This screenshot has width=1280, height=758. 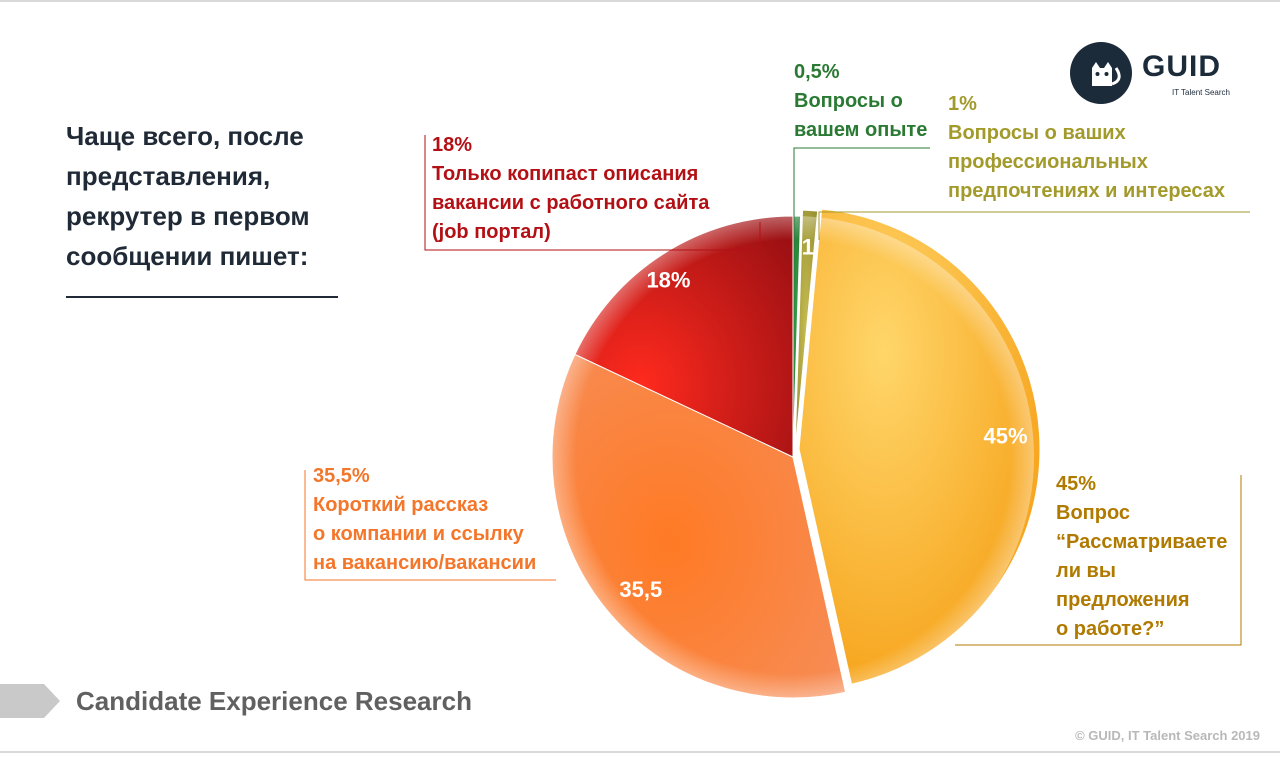 What do you see at coordinates (1123, 600) in the screenshot?
I see `callout-text-line: предложения` at bounding box center [1123, 600].